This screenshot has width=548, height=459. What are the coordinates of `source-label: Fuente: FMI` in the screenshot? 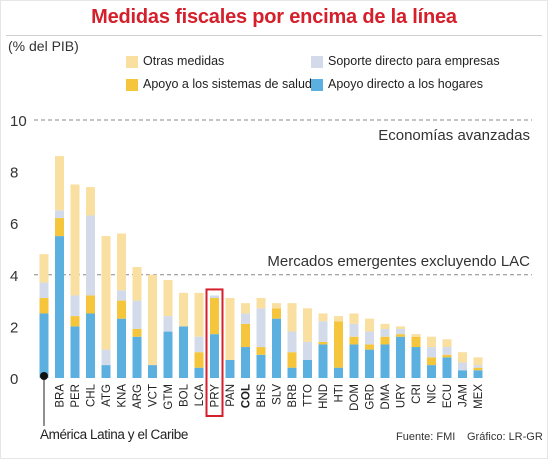 It's located at (426, 437).